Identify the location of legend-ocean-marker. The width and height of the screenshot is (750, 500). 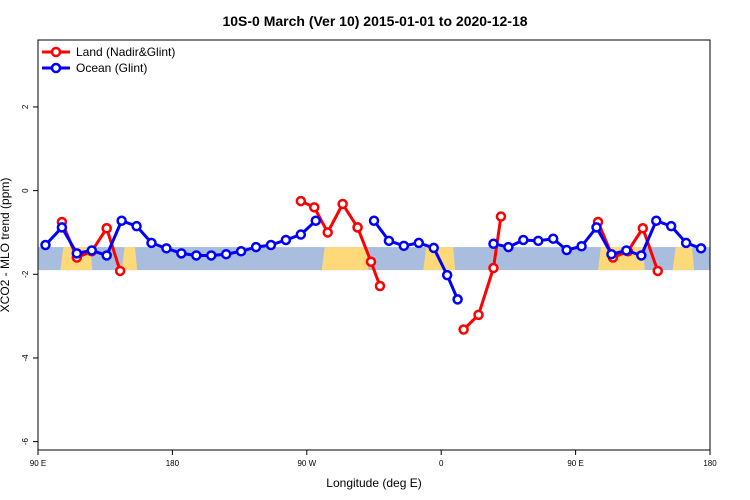
(56, 68).